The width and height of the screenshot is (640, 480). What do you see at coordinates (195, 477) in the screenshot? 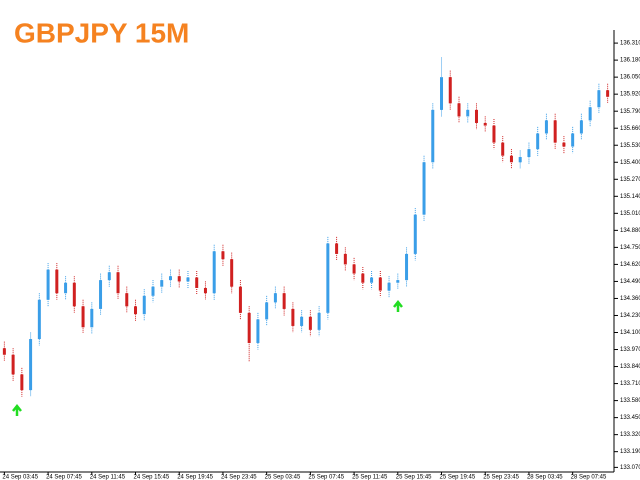
I see `x-tick-label: 24 Sep 19:45` at bounding box center [195, 477].